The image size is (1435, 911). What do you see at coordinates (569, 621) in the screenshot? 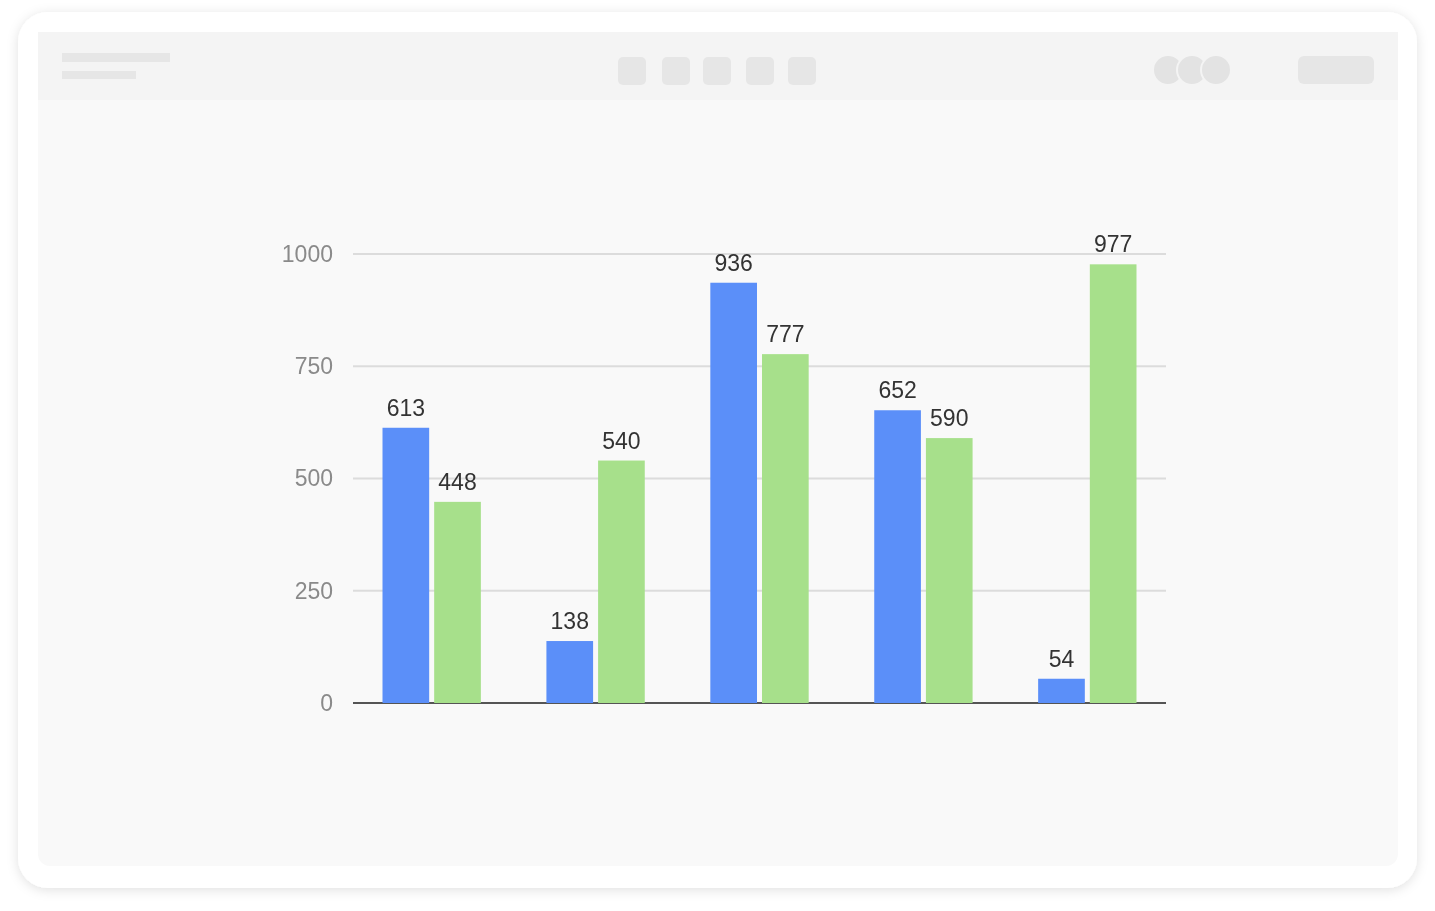
I see `data-label: 138` at bounding box center [569, 621].